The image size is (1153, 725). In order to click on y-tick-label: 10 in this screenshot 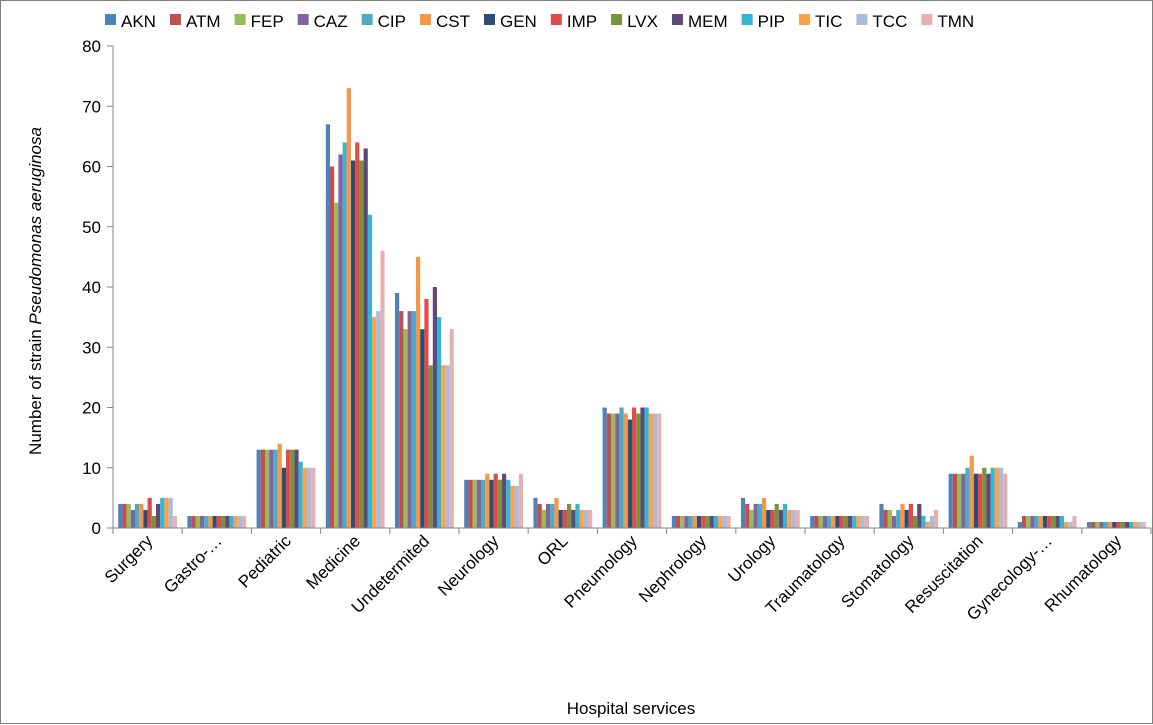, I will do `click(91, 468)`.